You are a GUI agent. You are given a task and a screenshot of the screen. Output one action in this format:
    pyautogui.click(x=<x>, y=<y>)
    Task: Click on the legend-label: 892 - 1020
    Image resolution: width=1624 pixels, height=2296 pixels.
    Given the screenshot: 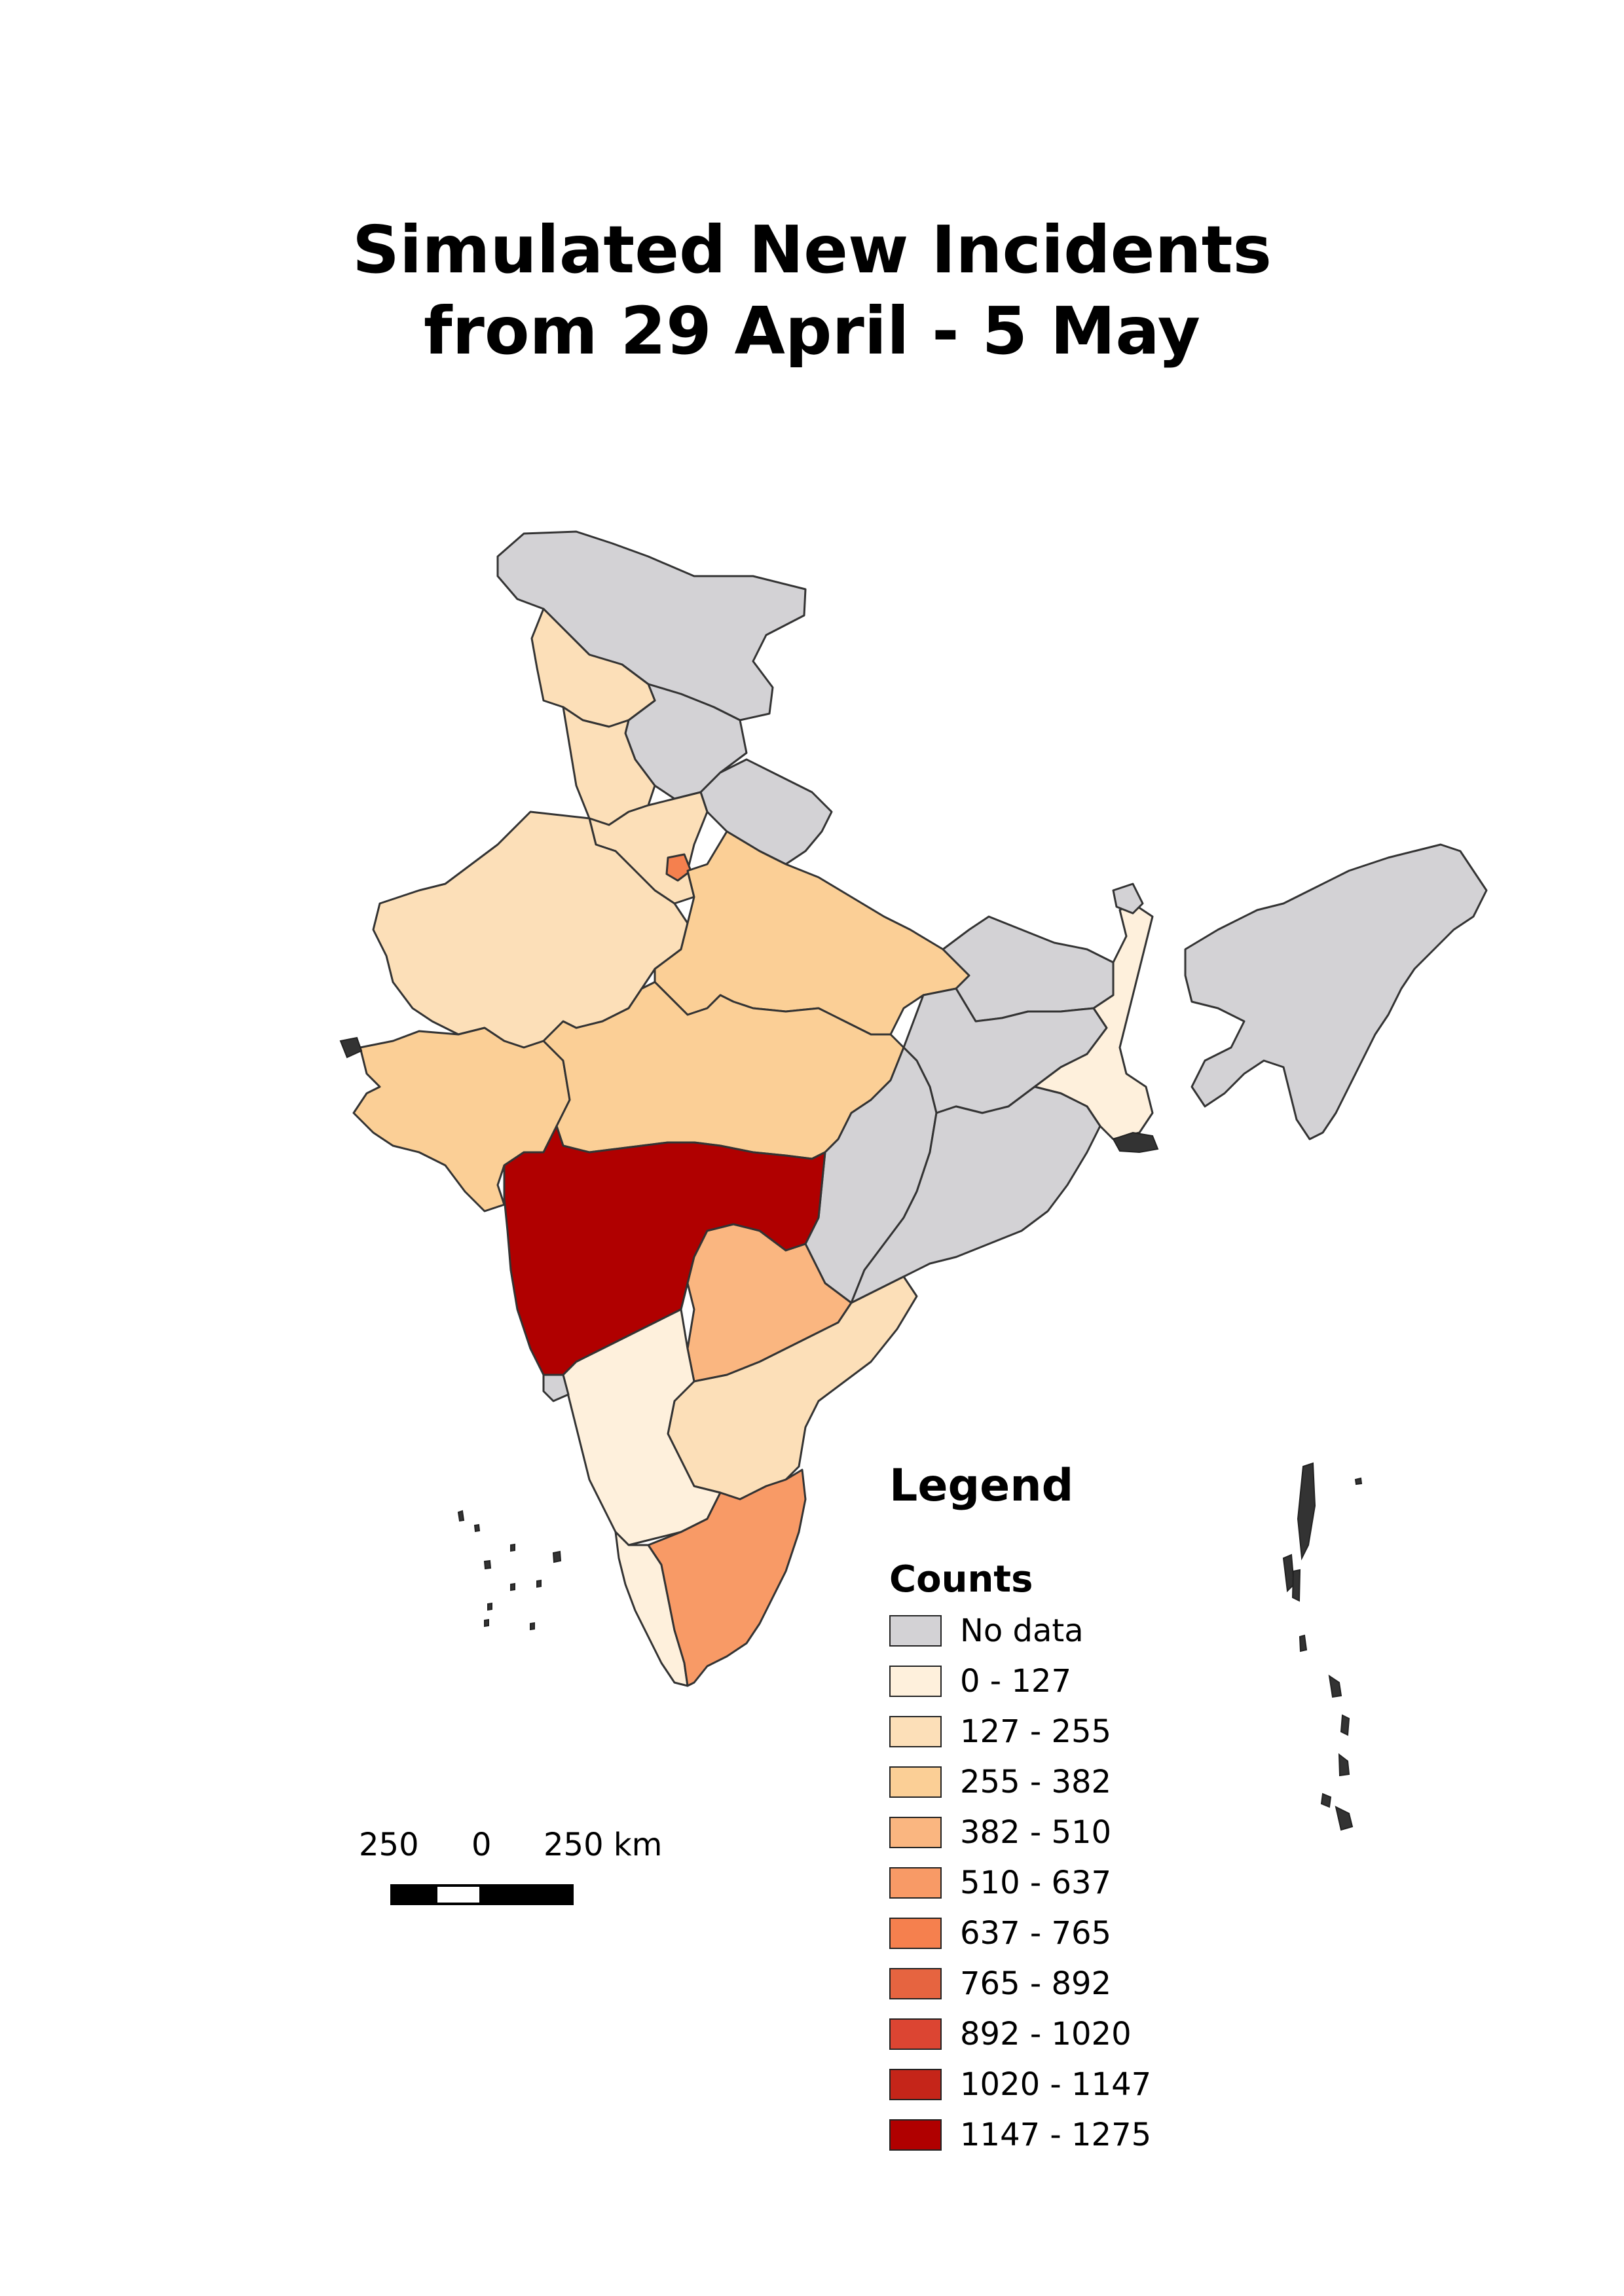 What is the action you would take?
    pyautogui.click(x=1046, y=2033)
    